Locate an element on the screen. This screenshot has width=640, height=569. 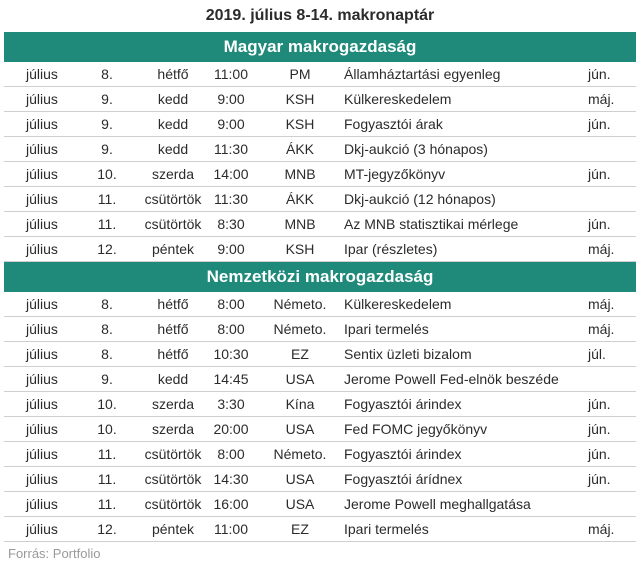
time-cell: 11:30 is located at coordinates (231, 199).